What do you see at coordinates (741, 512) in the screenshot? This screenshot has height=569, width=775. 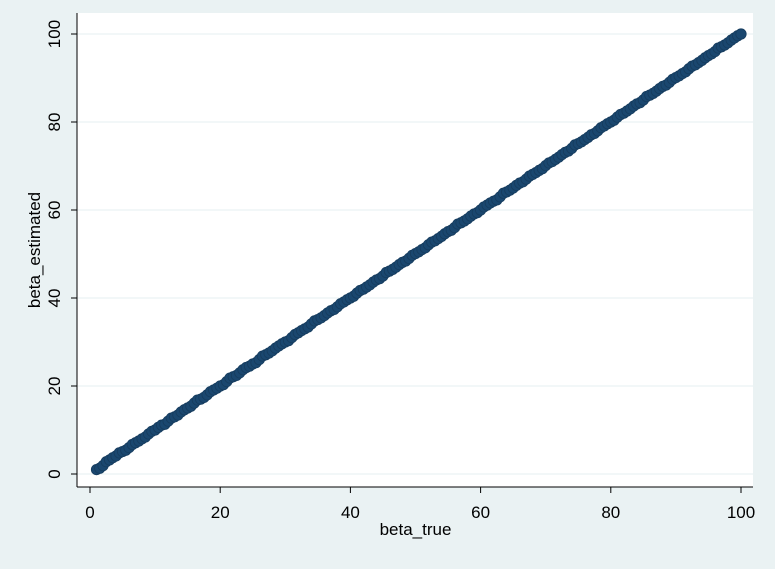 I see `x-tick-label: 100` at bounding box center [741, 512].